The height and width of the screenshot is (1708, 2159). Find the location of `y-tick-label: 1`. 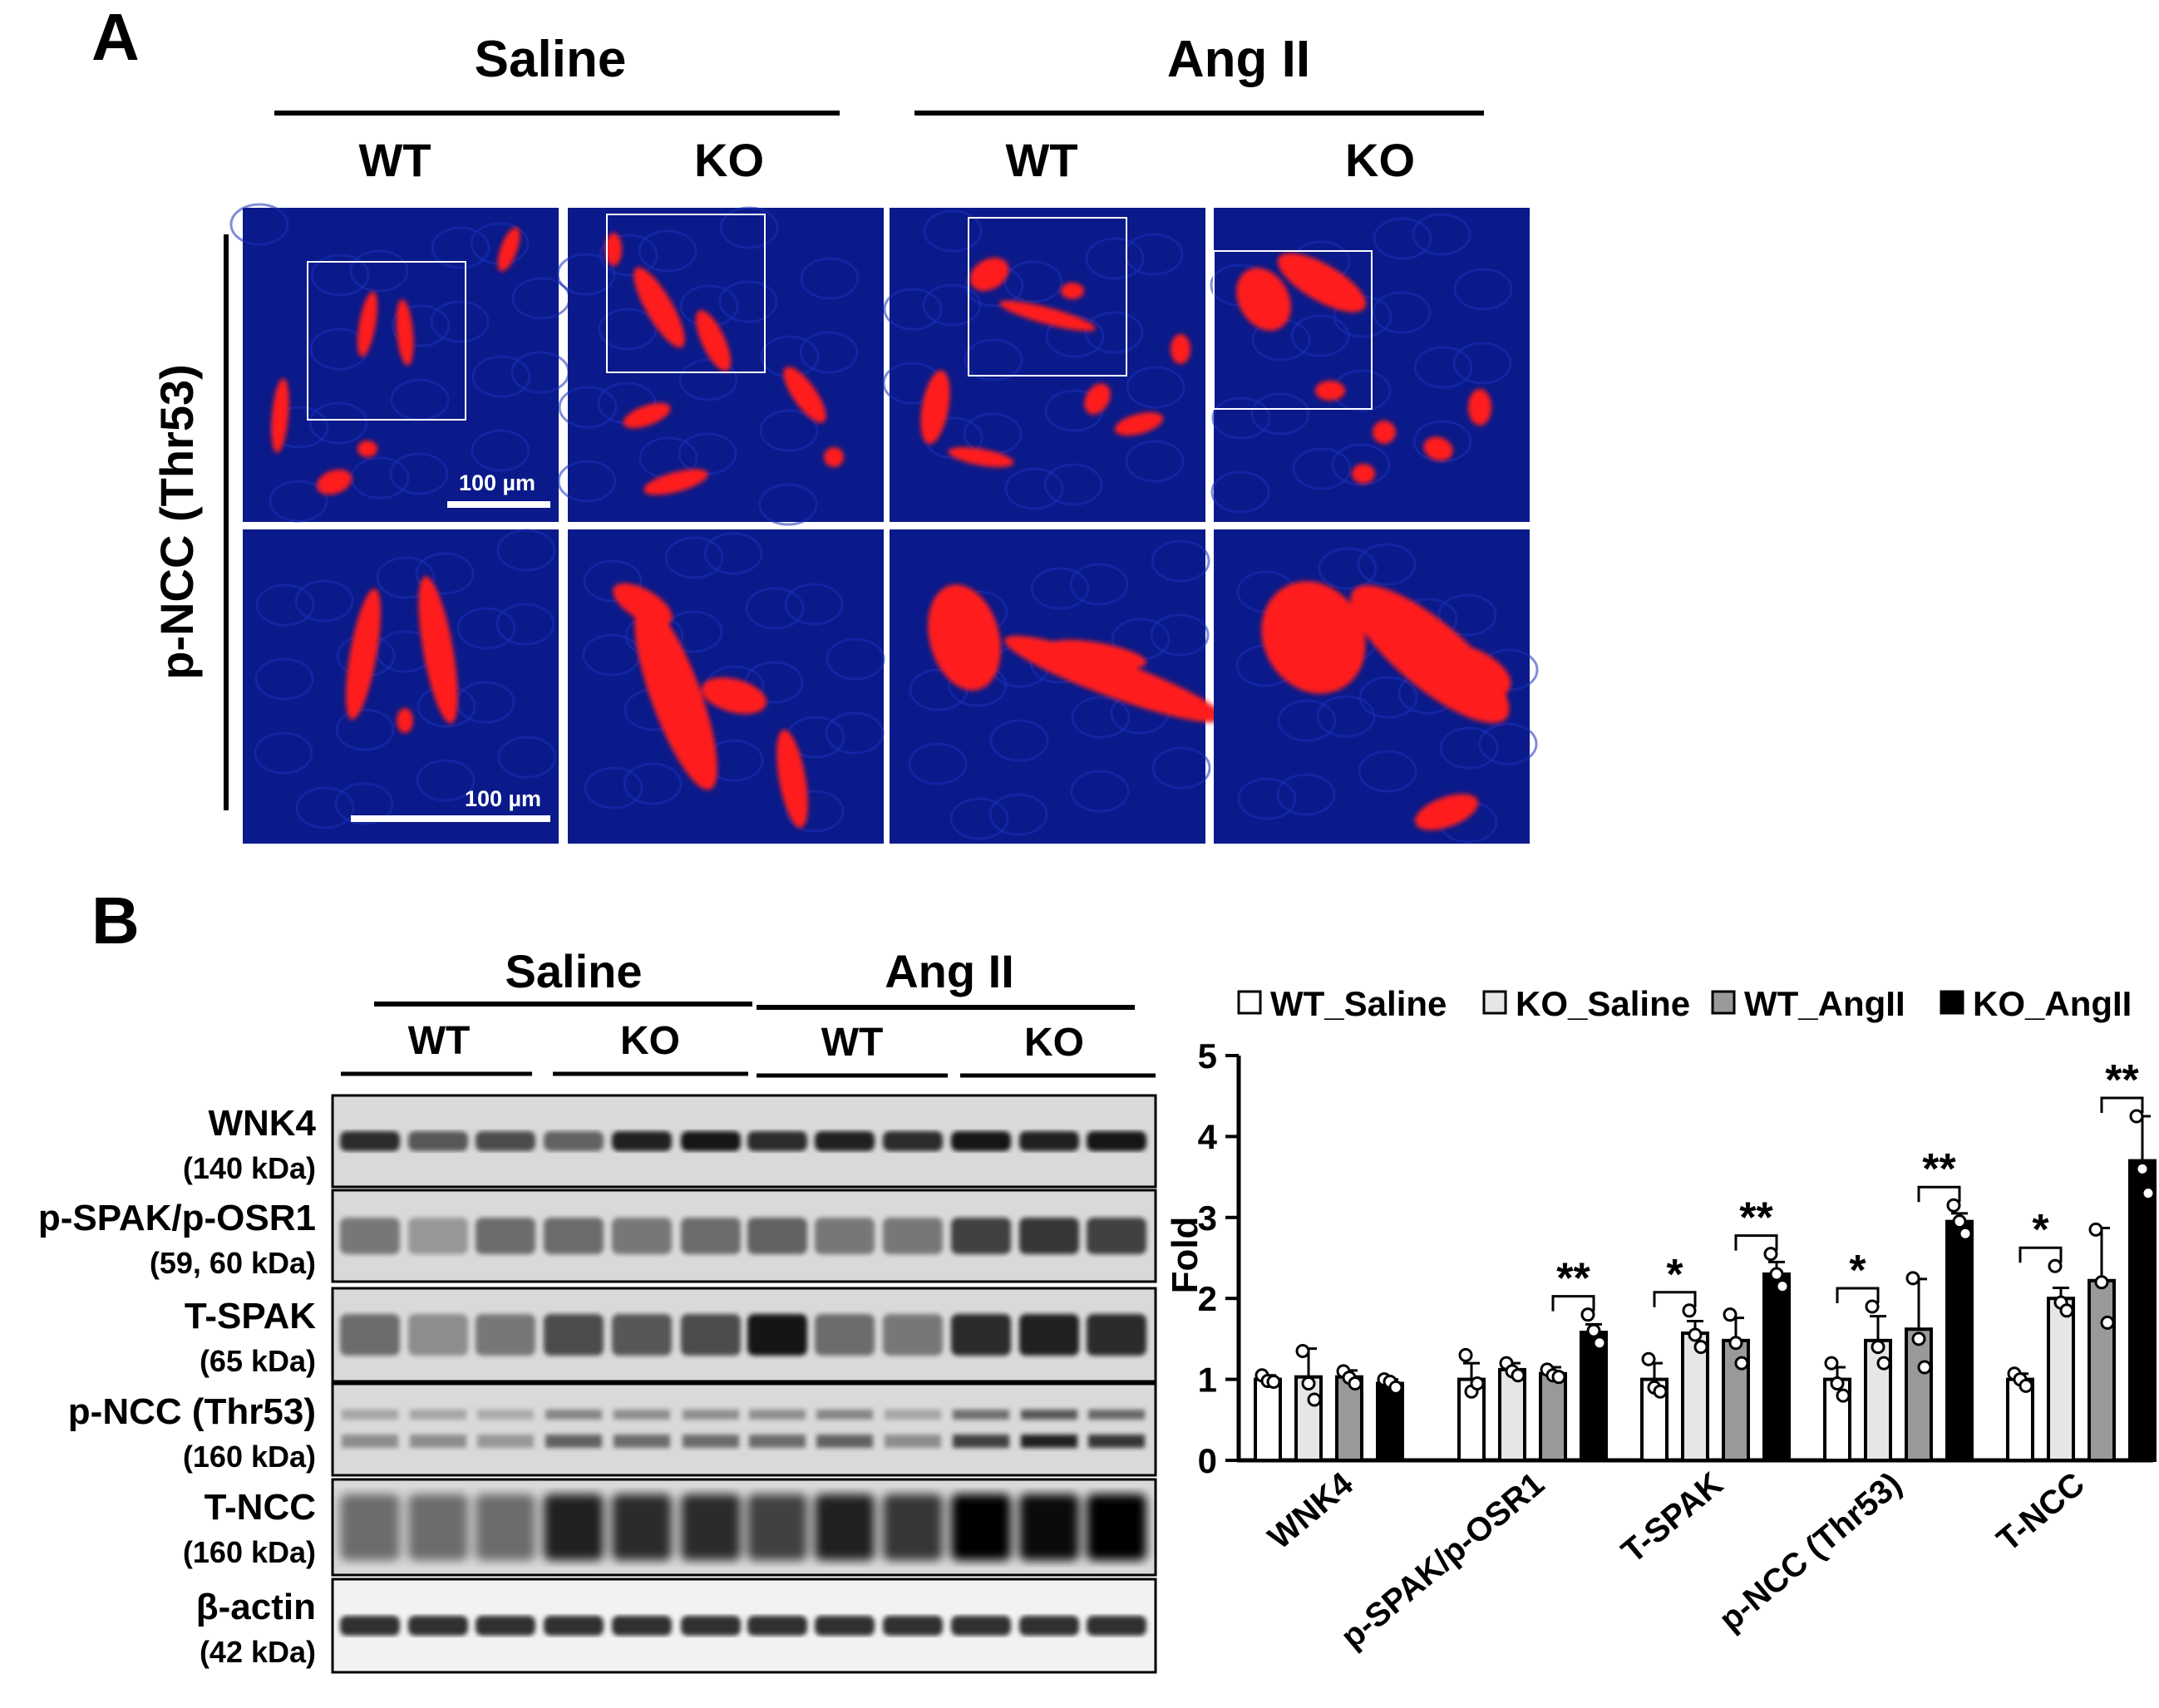

y-tick-label: 1 is located at coordinates (1207, 1380).